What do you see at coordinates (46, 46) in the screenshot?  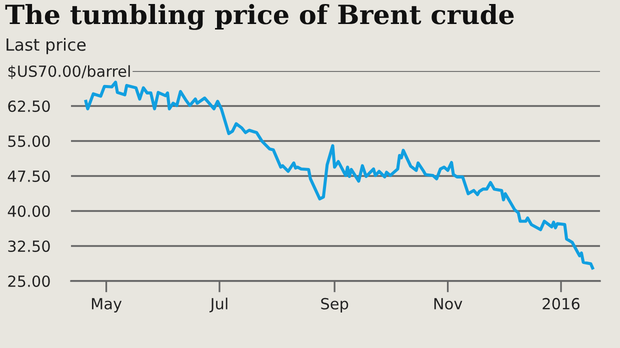 I see `chart-subtitle: Last price` at bounding box center [46, 46].